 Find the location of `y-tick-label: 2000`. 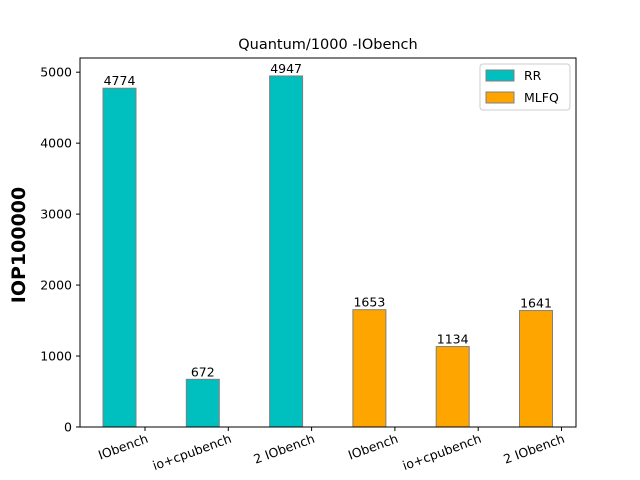

y-tick-label: 2000 is located at coordinates (56, 285).